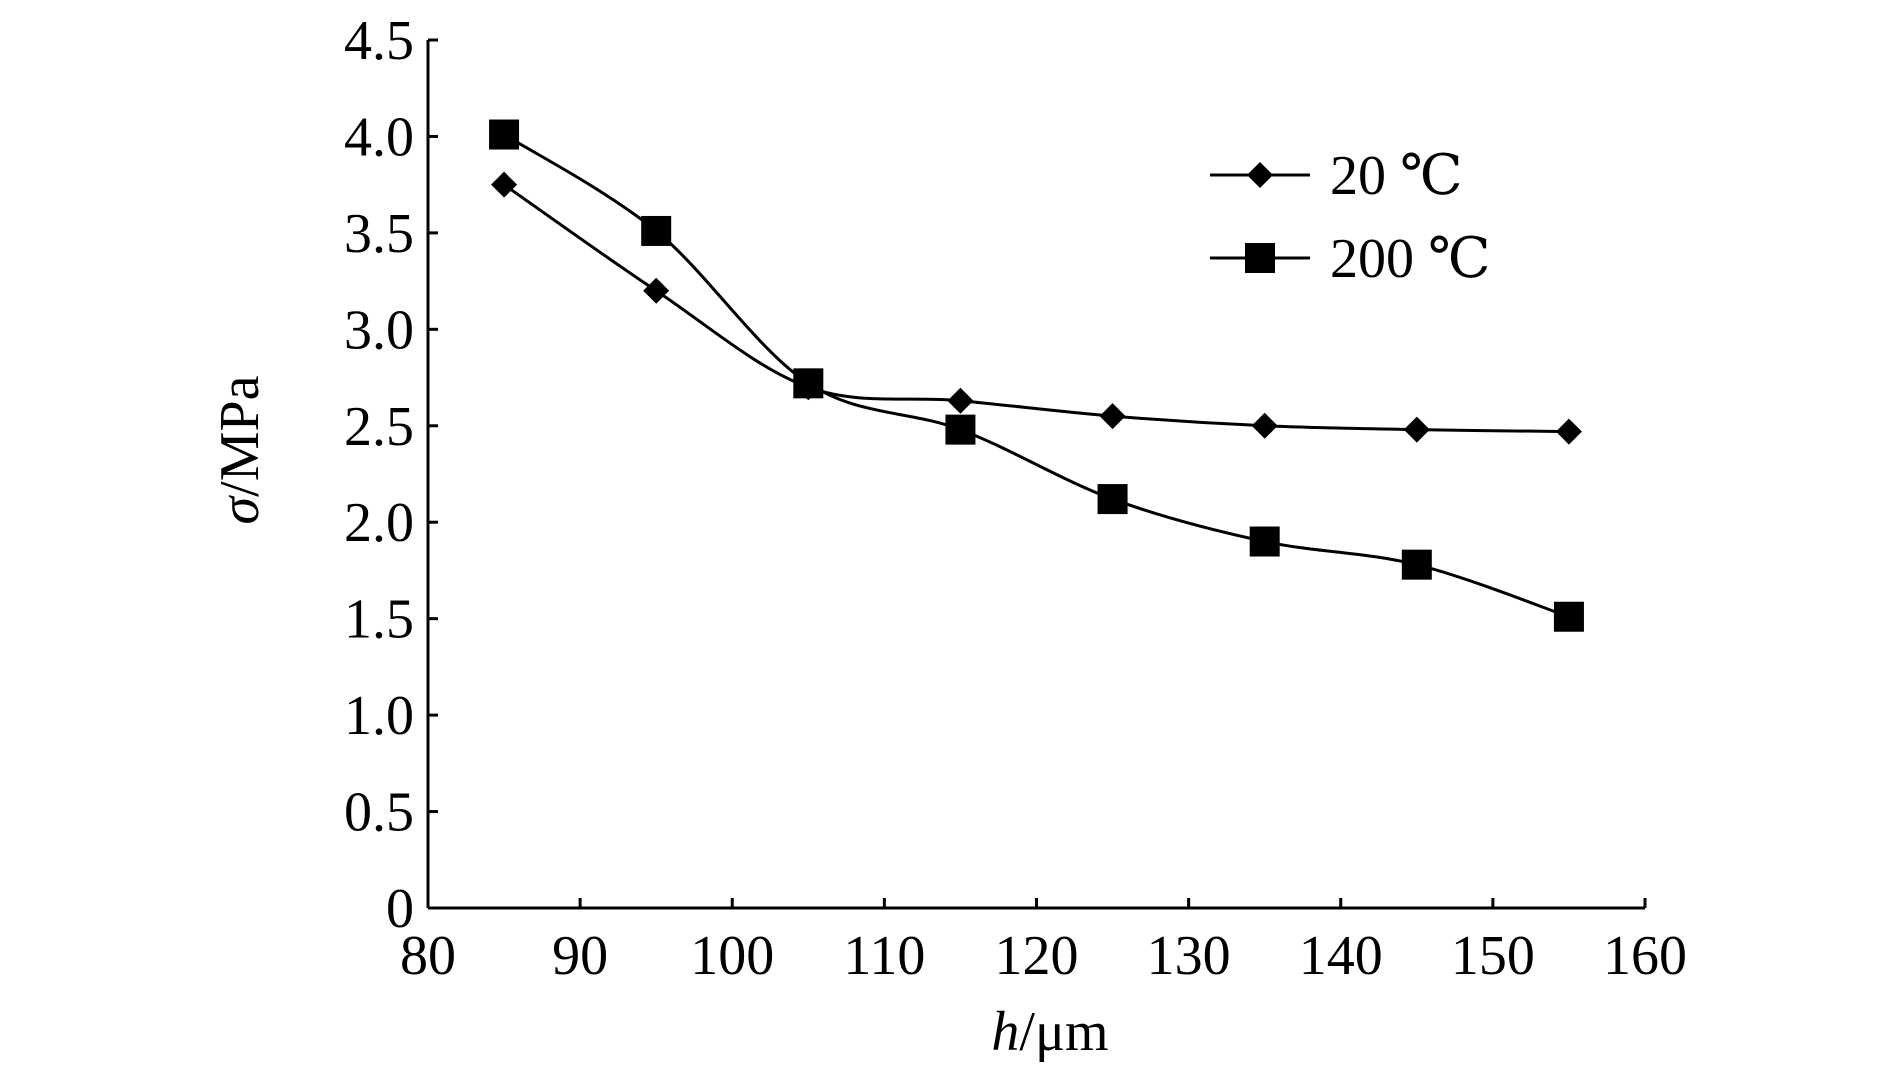 The image size is (1890, 1087). Describe the element at coordinates (580, 956) in the screenshot. I see `x-tick-label: 90` at that location.